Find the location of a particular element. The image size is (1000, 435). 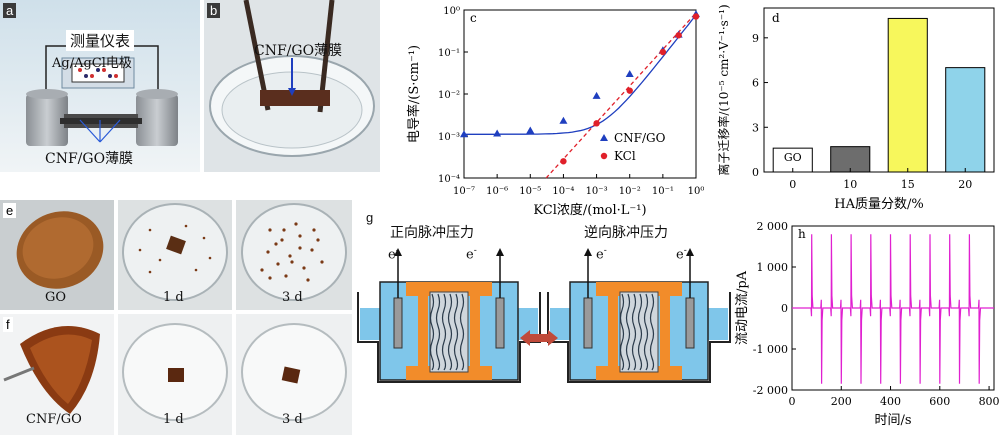

panel-a-illustration is located at coordinates (100, 86).